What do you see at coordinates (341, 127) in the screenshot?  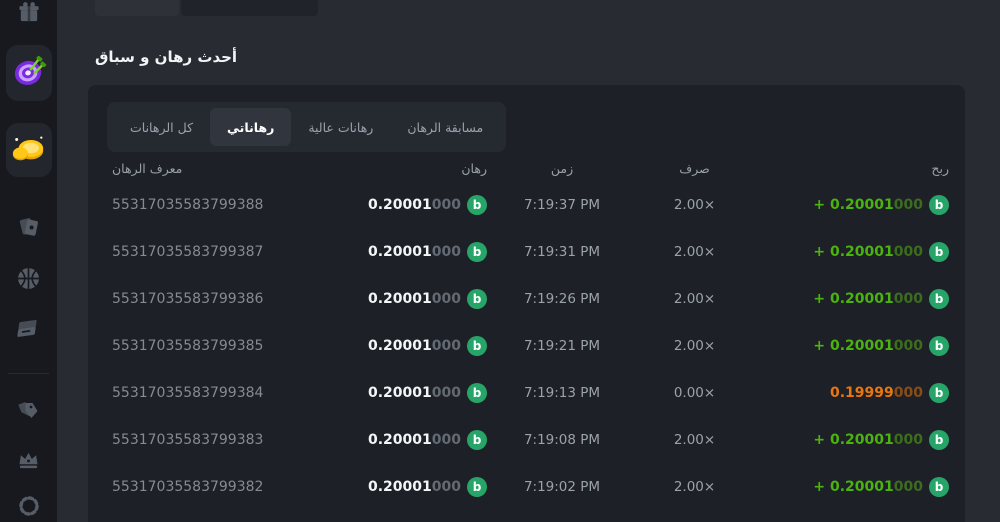 I see `tab-high-rollers: رهانات عالية` at bounding box center [341, 127].